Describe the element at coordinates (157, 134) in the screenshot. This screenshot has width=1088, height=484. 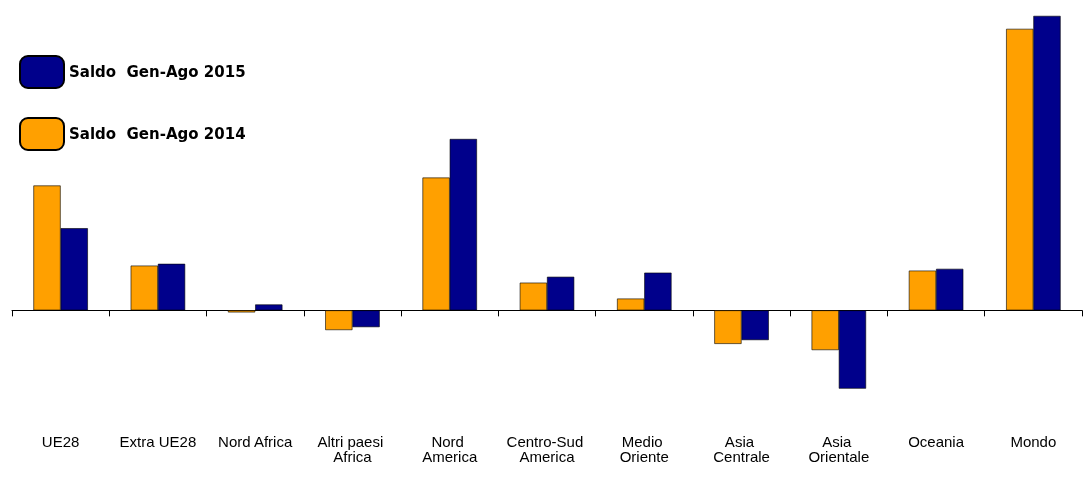
I see `legend-label: Saldo Gen-Ago 2014` at that location.